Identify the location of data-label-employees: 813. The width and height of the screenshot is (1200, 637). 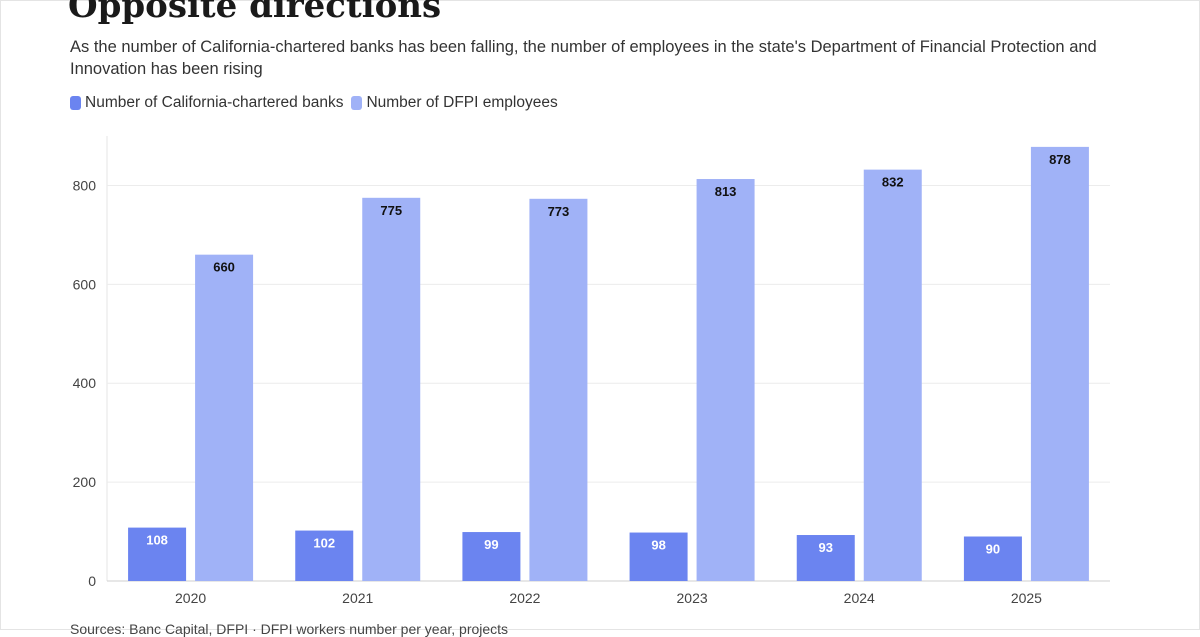
(726, 191).